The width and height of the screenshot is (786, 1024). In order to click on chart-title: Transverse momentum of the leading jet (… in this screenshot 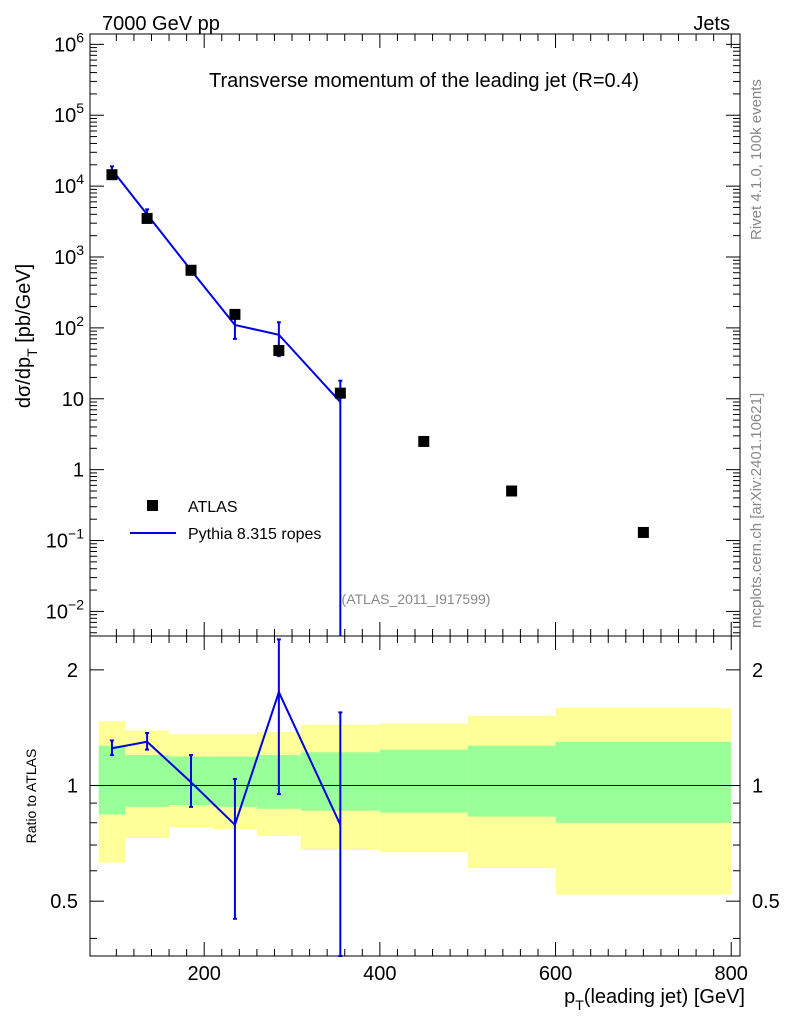, I will do `click(424, 81)`.